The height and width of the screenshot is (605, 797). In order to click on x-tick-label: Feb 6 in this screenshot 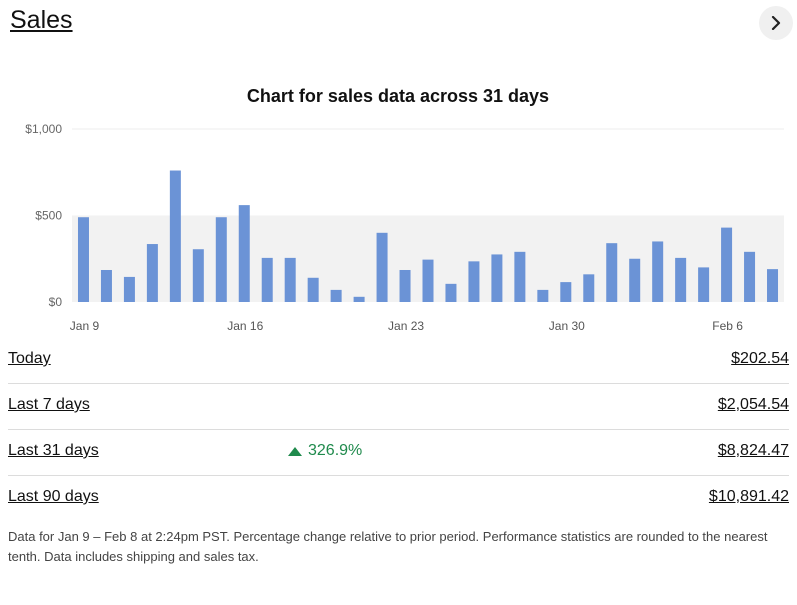, I will do `click(727, 326)`.